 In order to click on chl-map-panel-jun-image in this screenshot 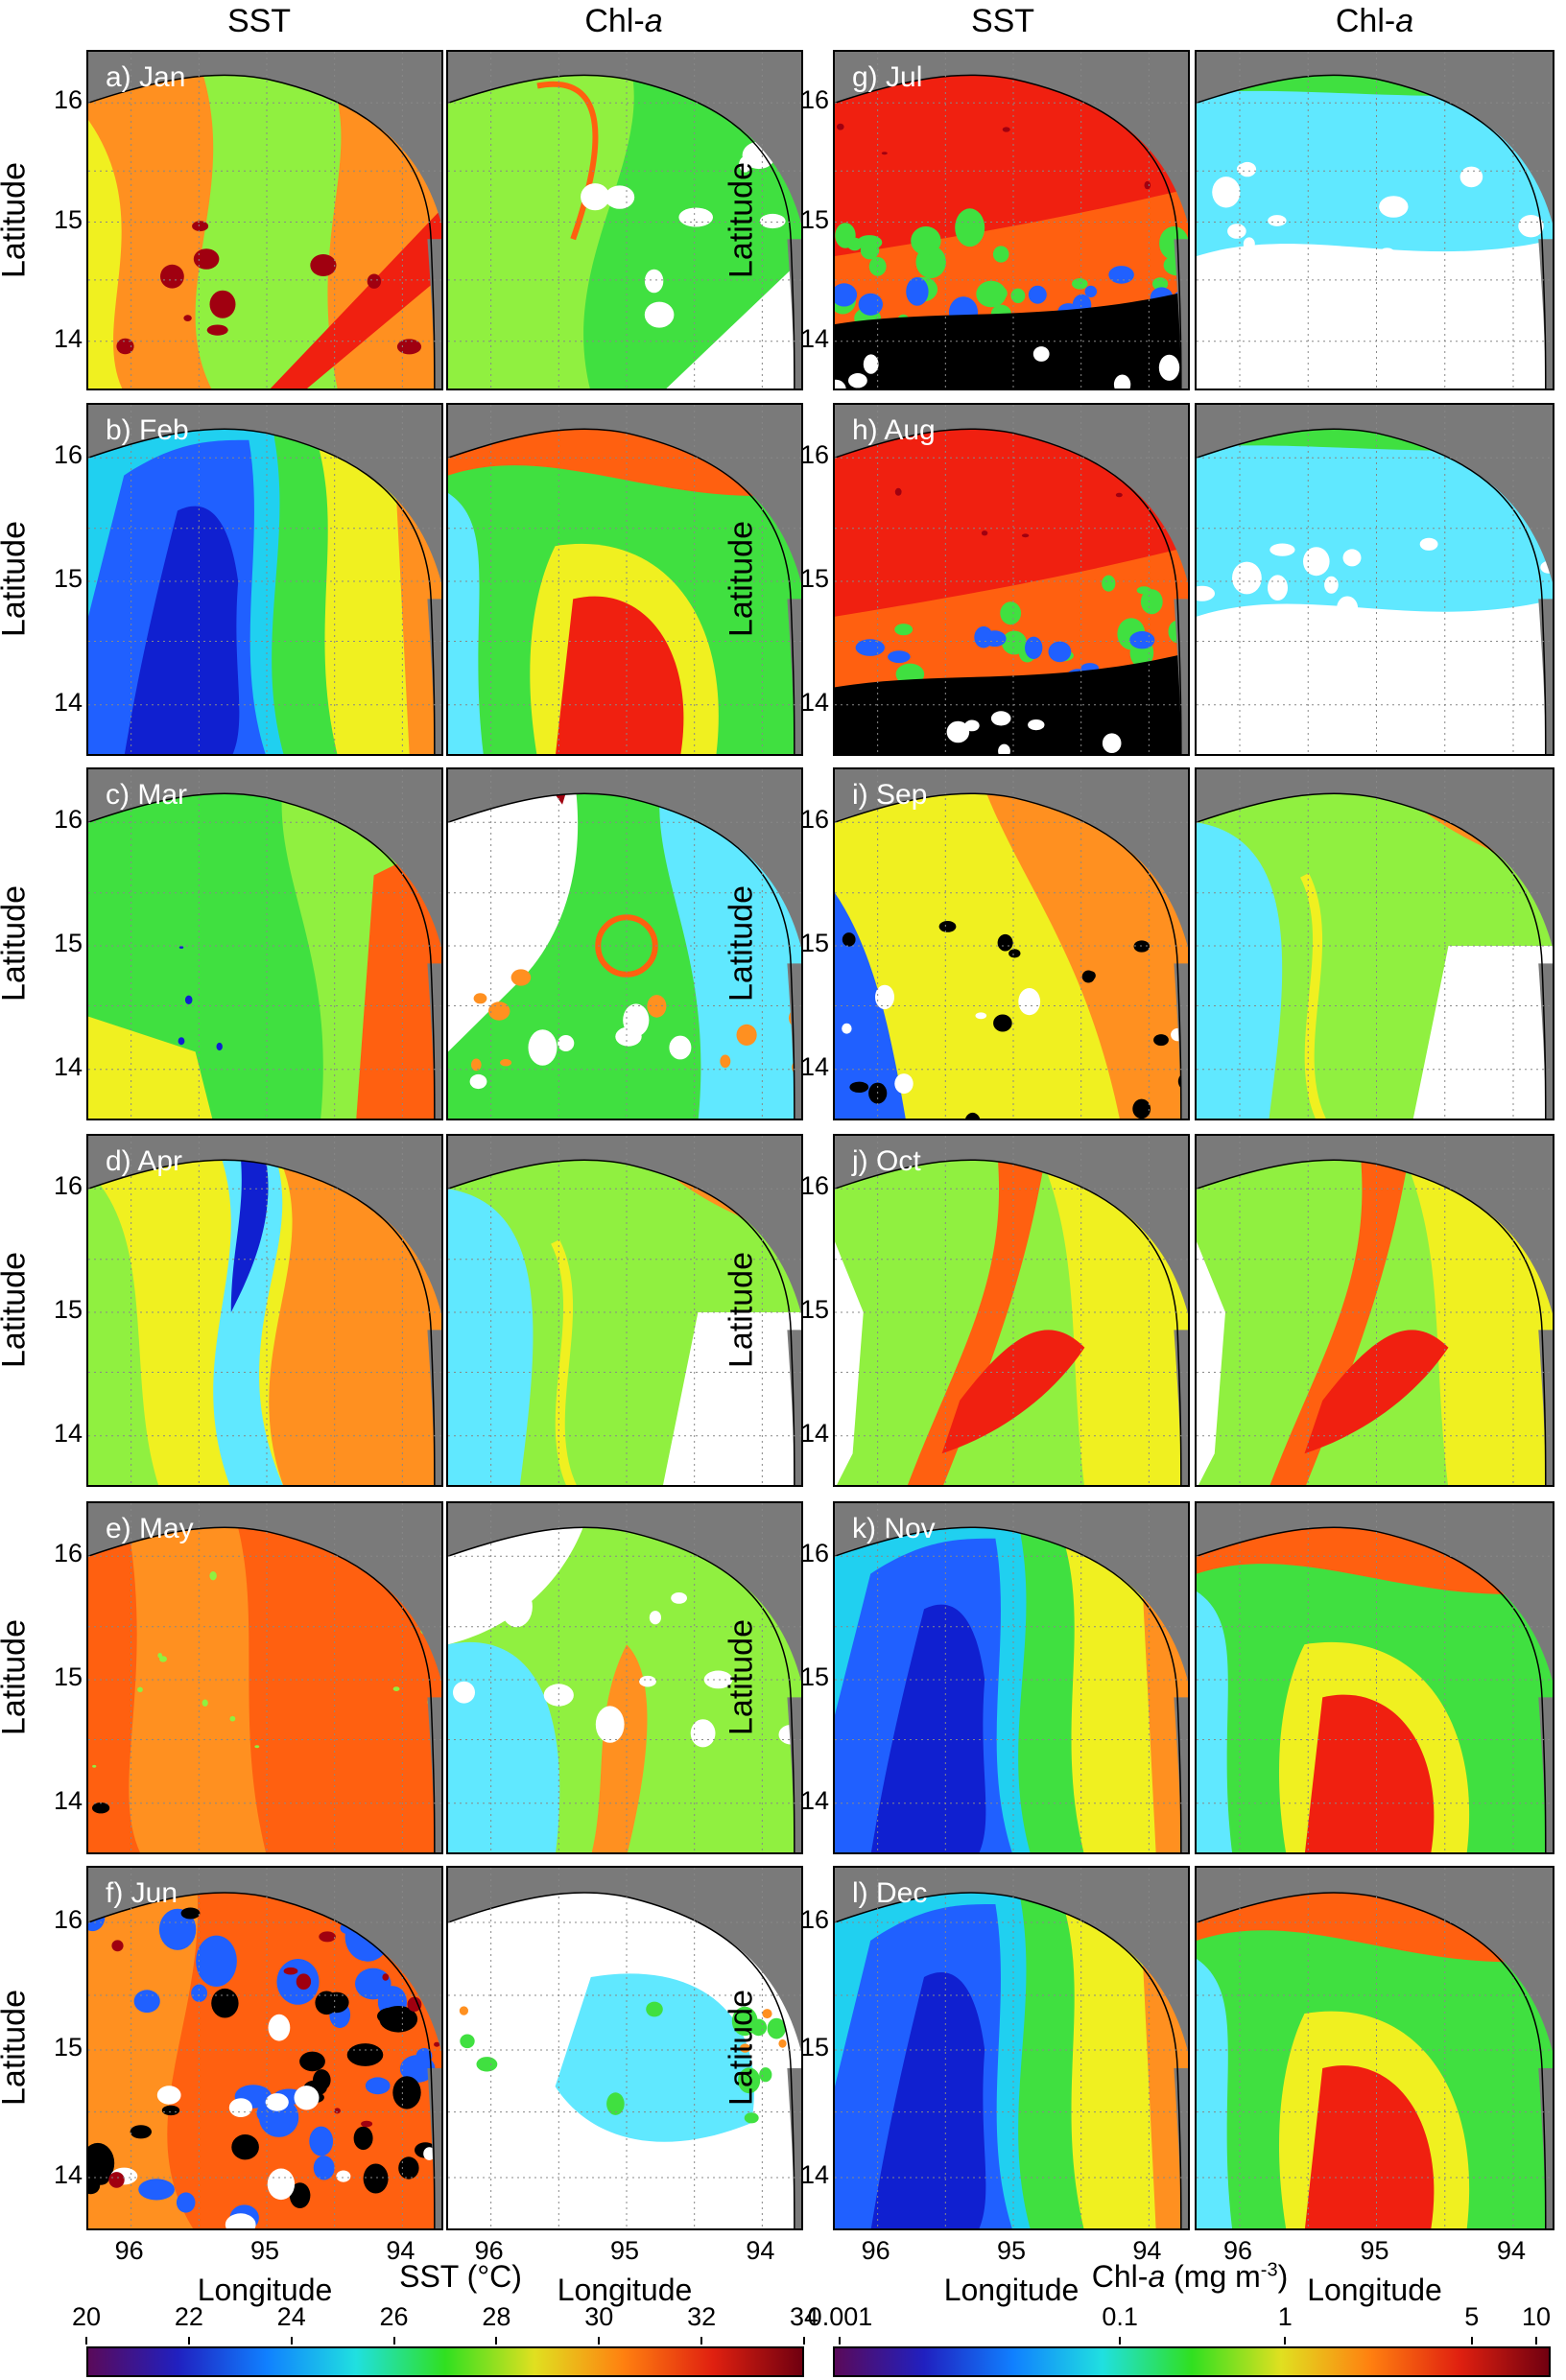, I will do `click(624, 2048)`.